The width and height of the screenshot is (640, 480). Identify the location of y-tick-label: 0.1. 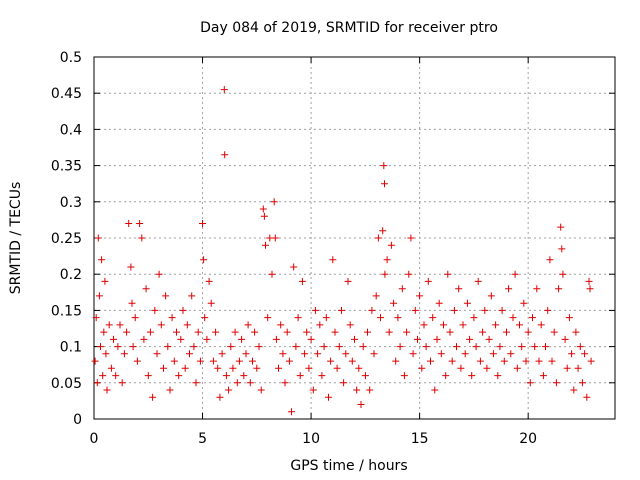
(71, 348).